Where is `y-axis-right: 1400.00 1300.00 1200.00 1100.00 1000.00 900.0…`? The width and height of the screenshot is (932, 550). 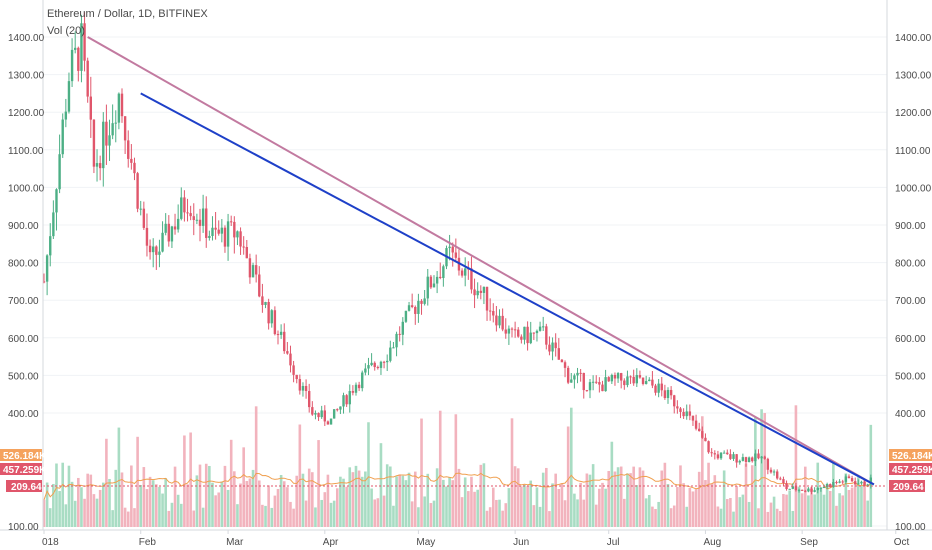 y-axis-right: 1400.00 1300.00 1200.00 1100.00 1000.00 900.0… is located at coordinates (913, 283).